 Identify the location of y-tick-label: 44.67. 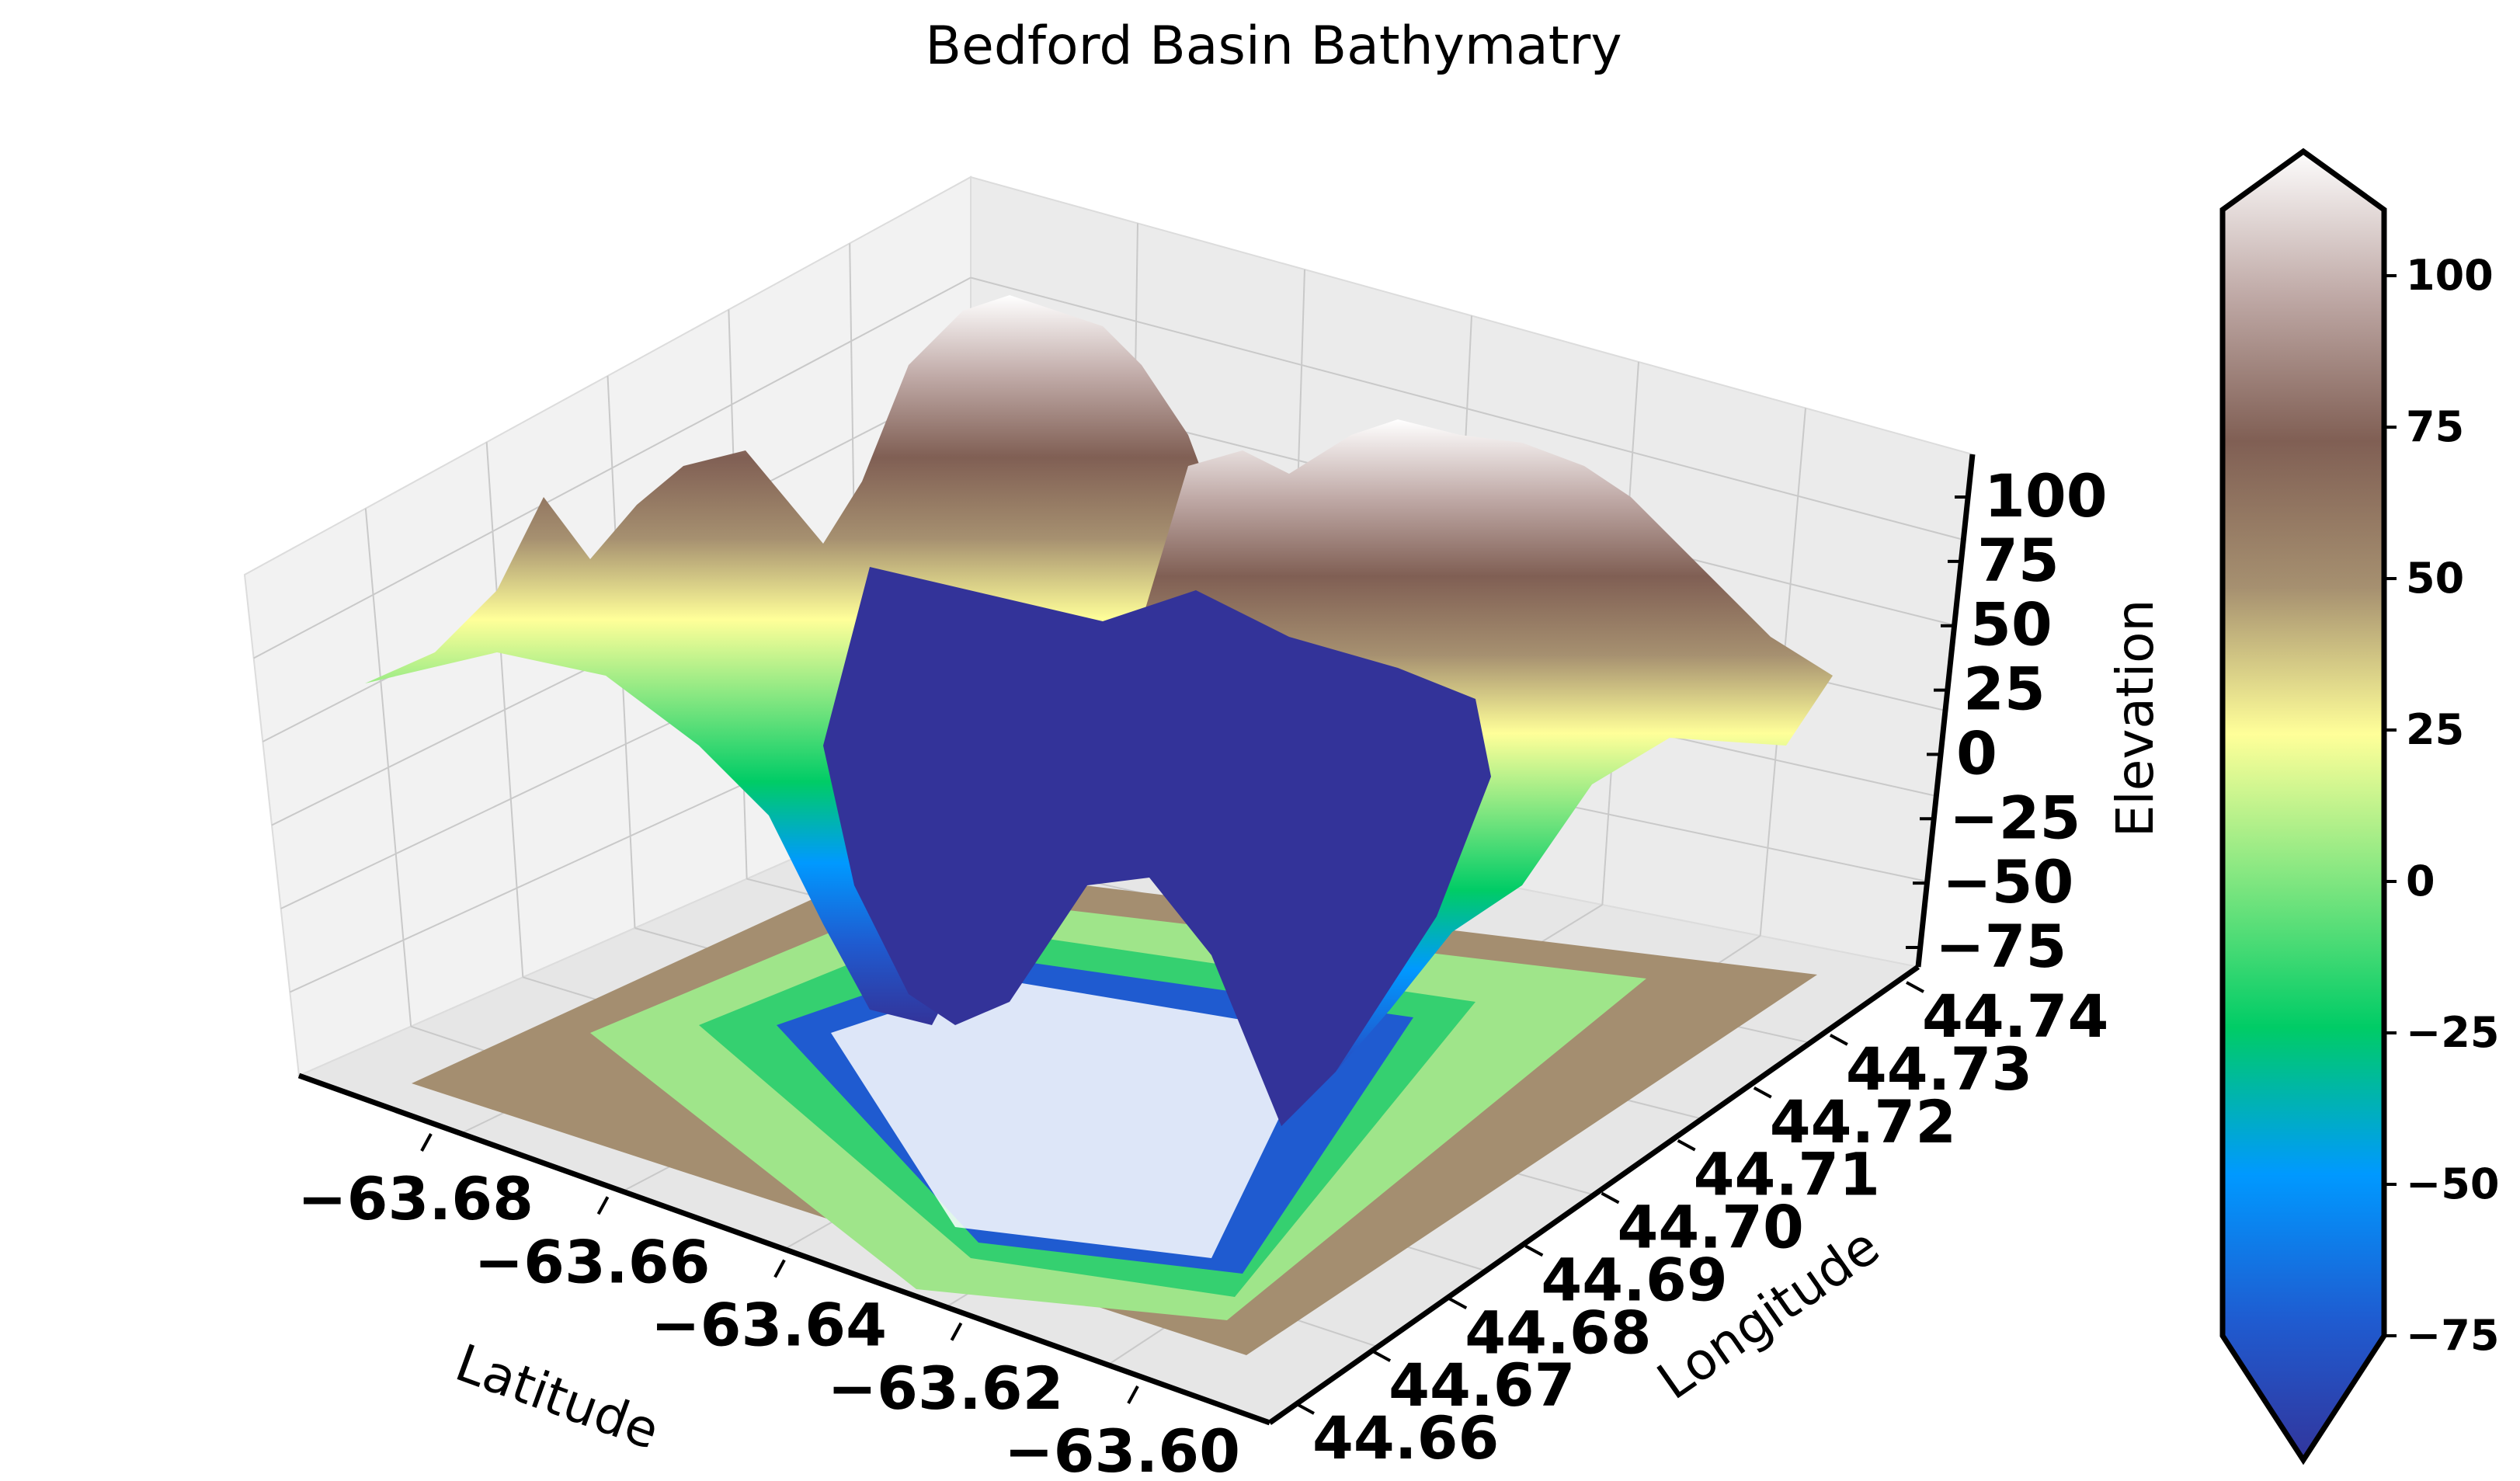
(1482, 1385).